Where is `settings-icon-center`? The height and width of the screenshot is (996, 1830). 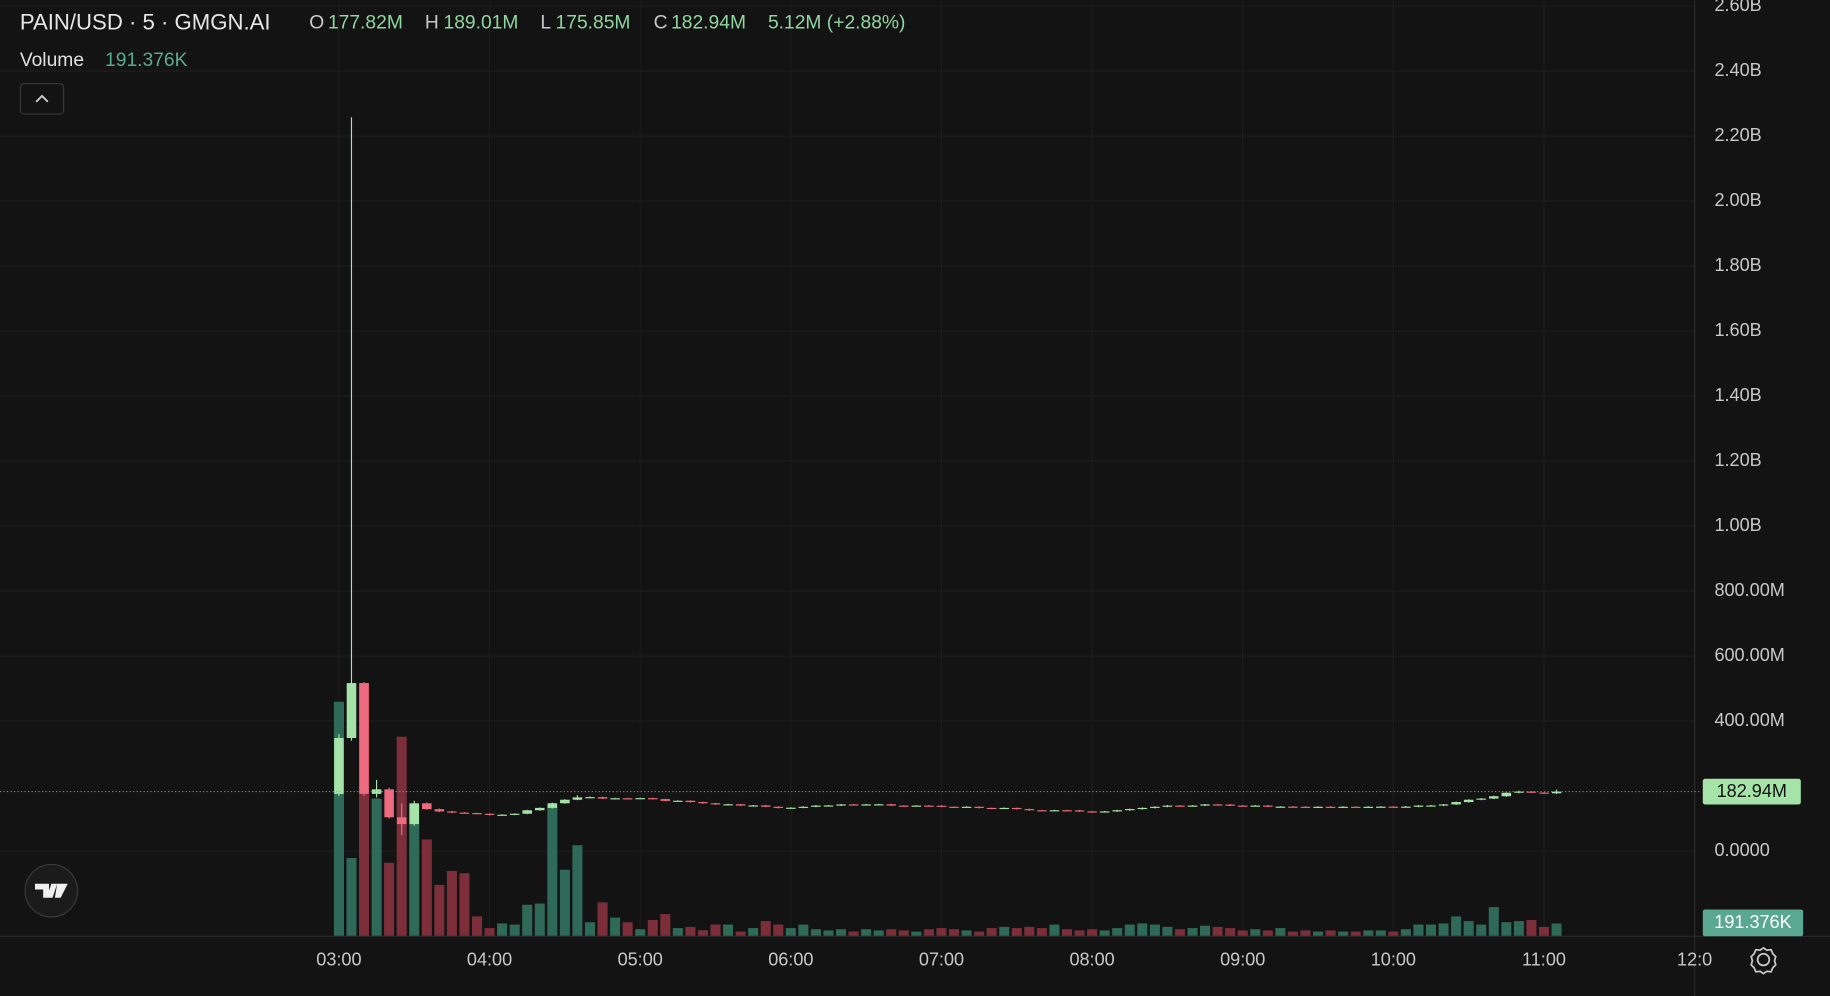 settings-icon-center is located at coordinates (1763, 959).